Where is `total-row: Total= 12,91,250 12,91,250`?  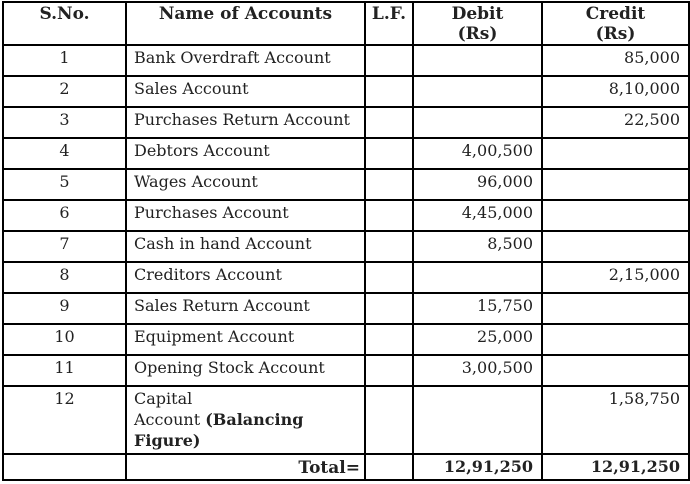 total-row: Total= 12,91,250 12,91,250 is located at coordinates (346, 467).